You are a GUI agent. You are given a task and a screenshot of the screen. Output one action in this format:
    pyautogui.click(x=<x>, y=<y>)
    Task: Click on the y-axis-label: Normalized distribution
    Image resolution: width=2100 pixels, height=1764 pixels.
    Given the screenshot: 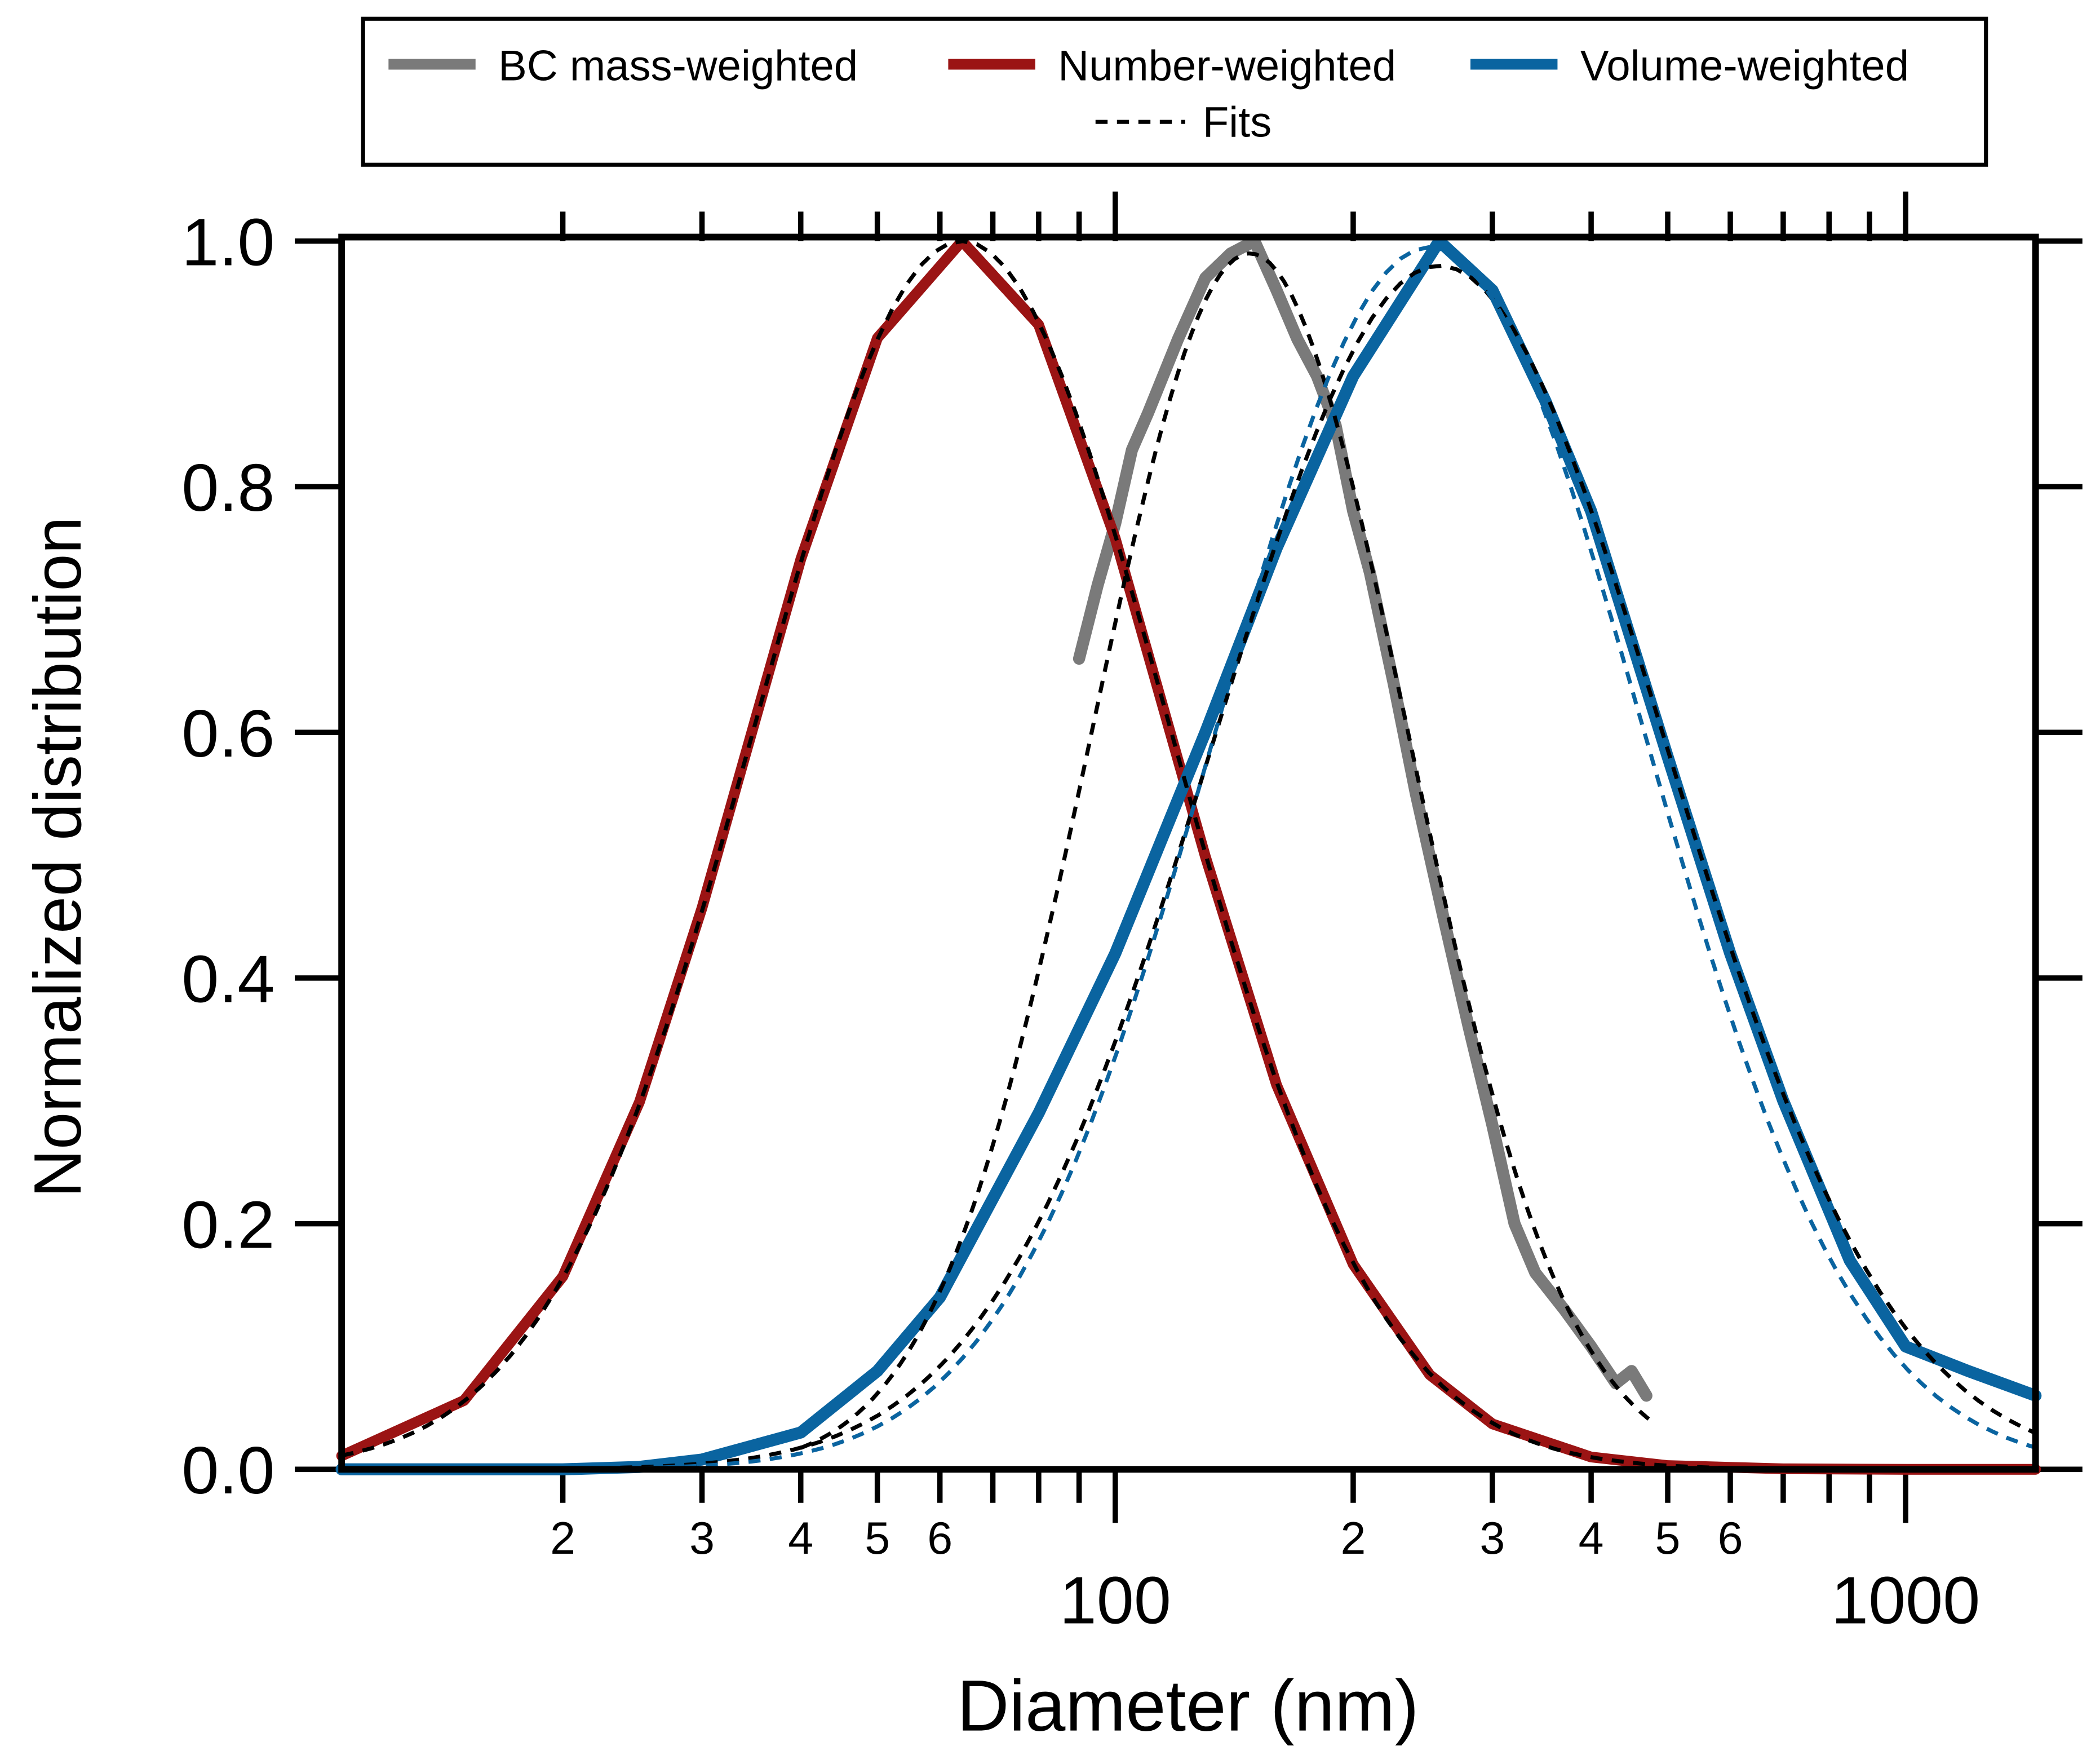 What is the action you would take?
    pyautogui.click(x=57, y=856)
    